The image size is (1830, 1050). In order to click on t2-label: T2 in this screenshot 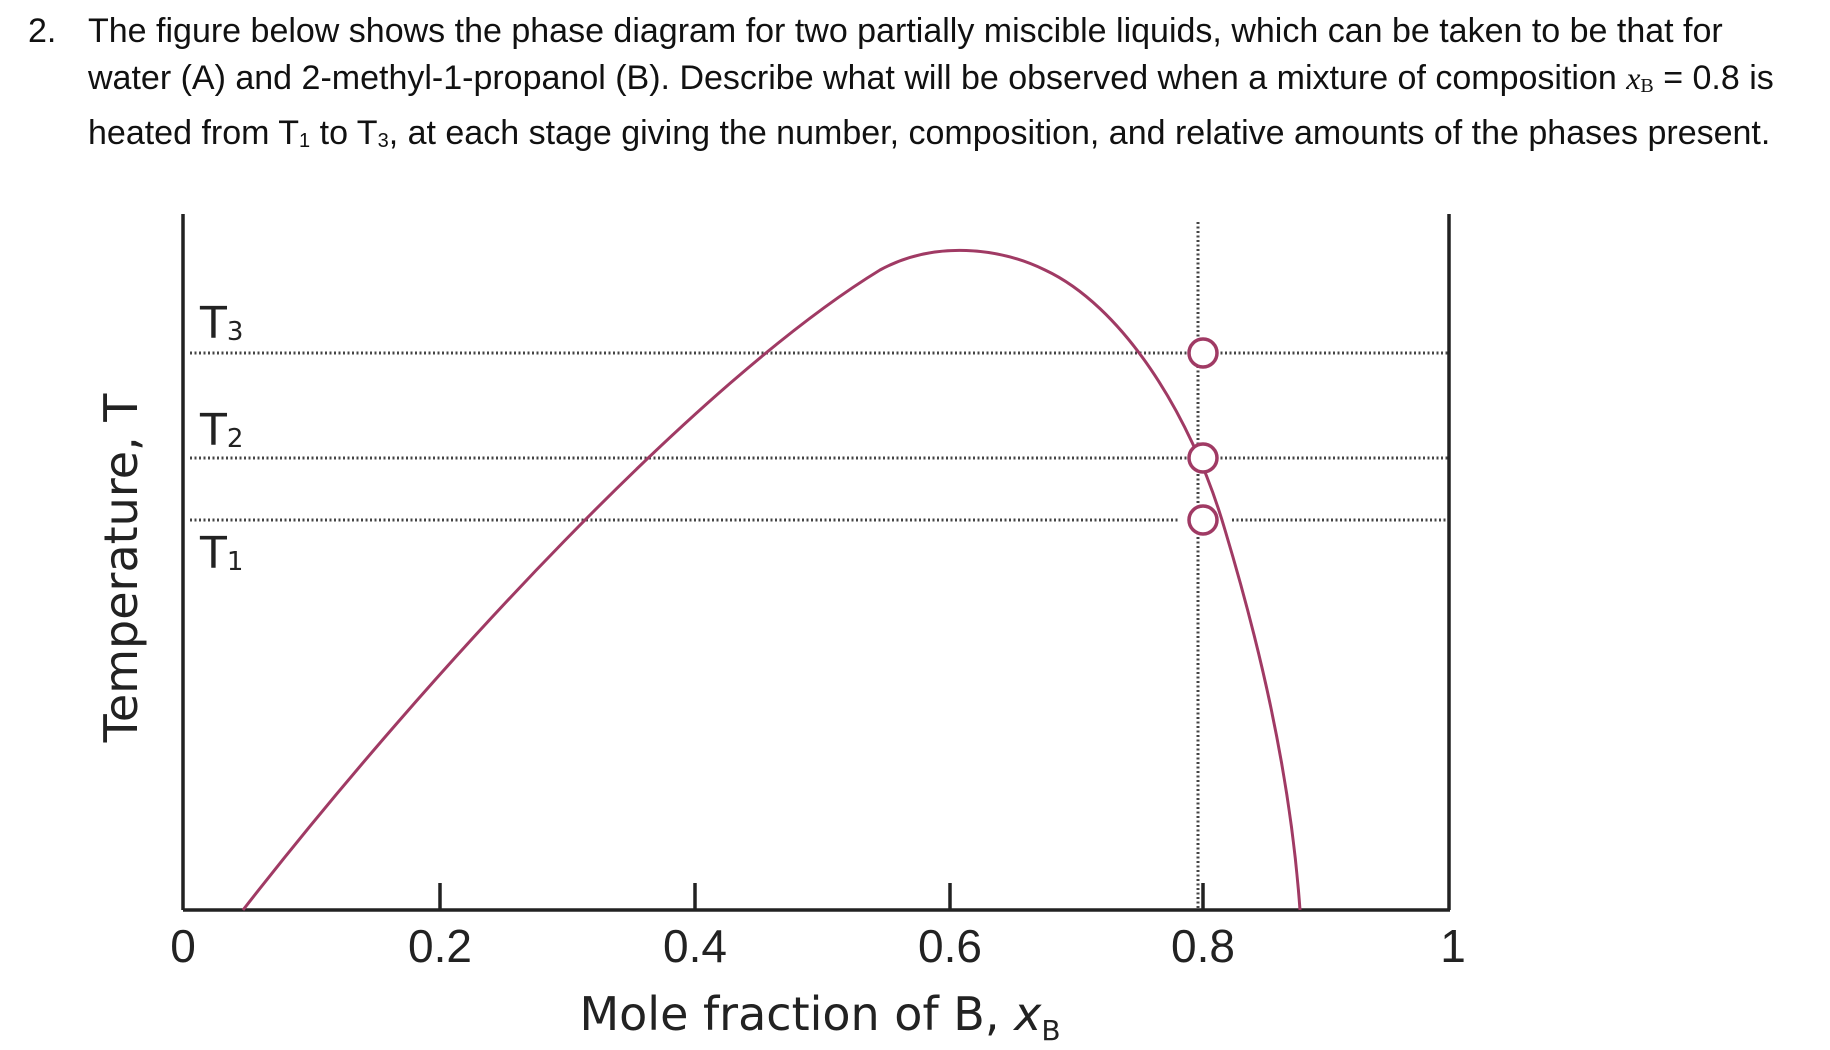, I will do `click(221, 430)`.